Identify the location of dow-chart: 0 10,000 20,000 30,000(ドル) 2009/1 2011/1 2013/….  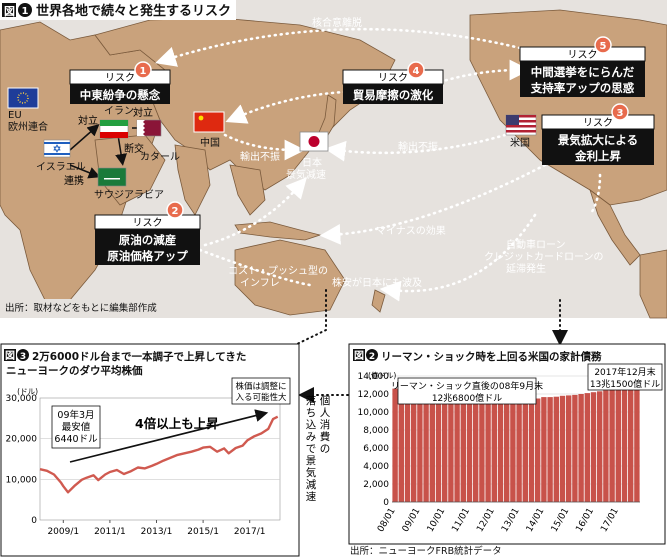
(148, 457).